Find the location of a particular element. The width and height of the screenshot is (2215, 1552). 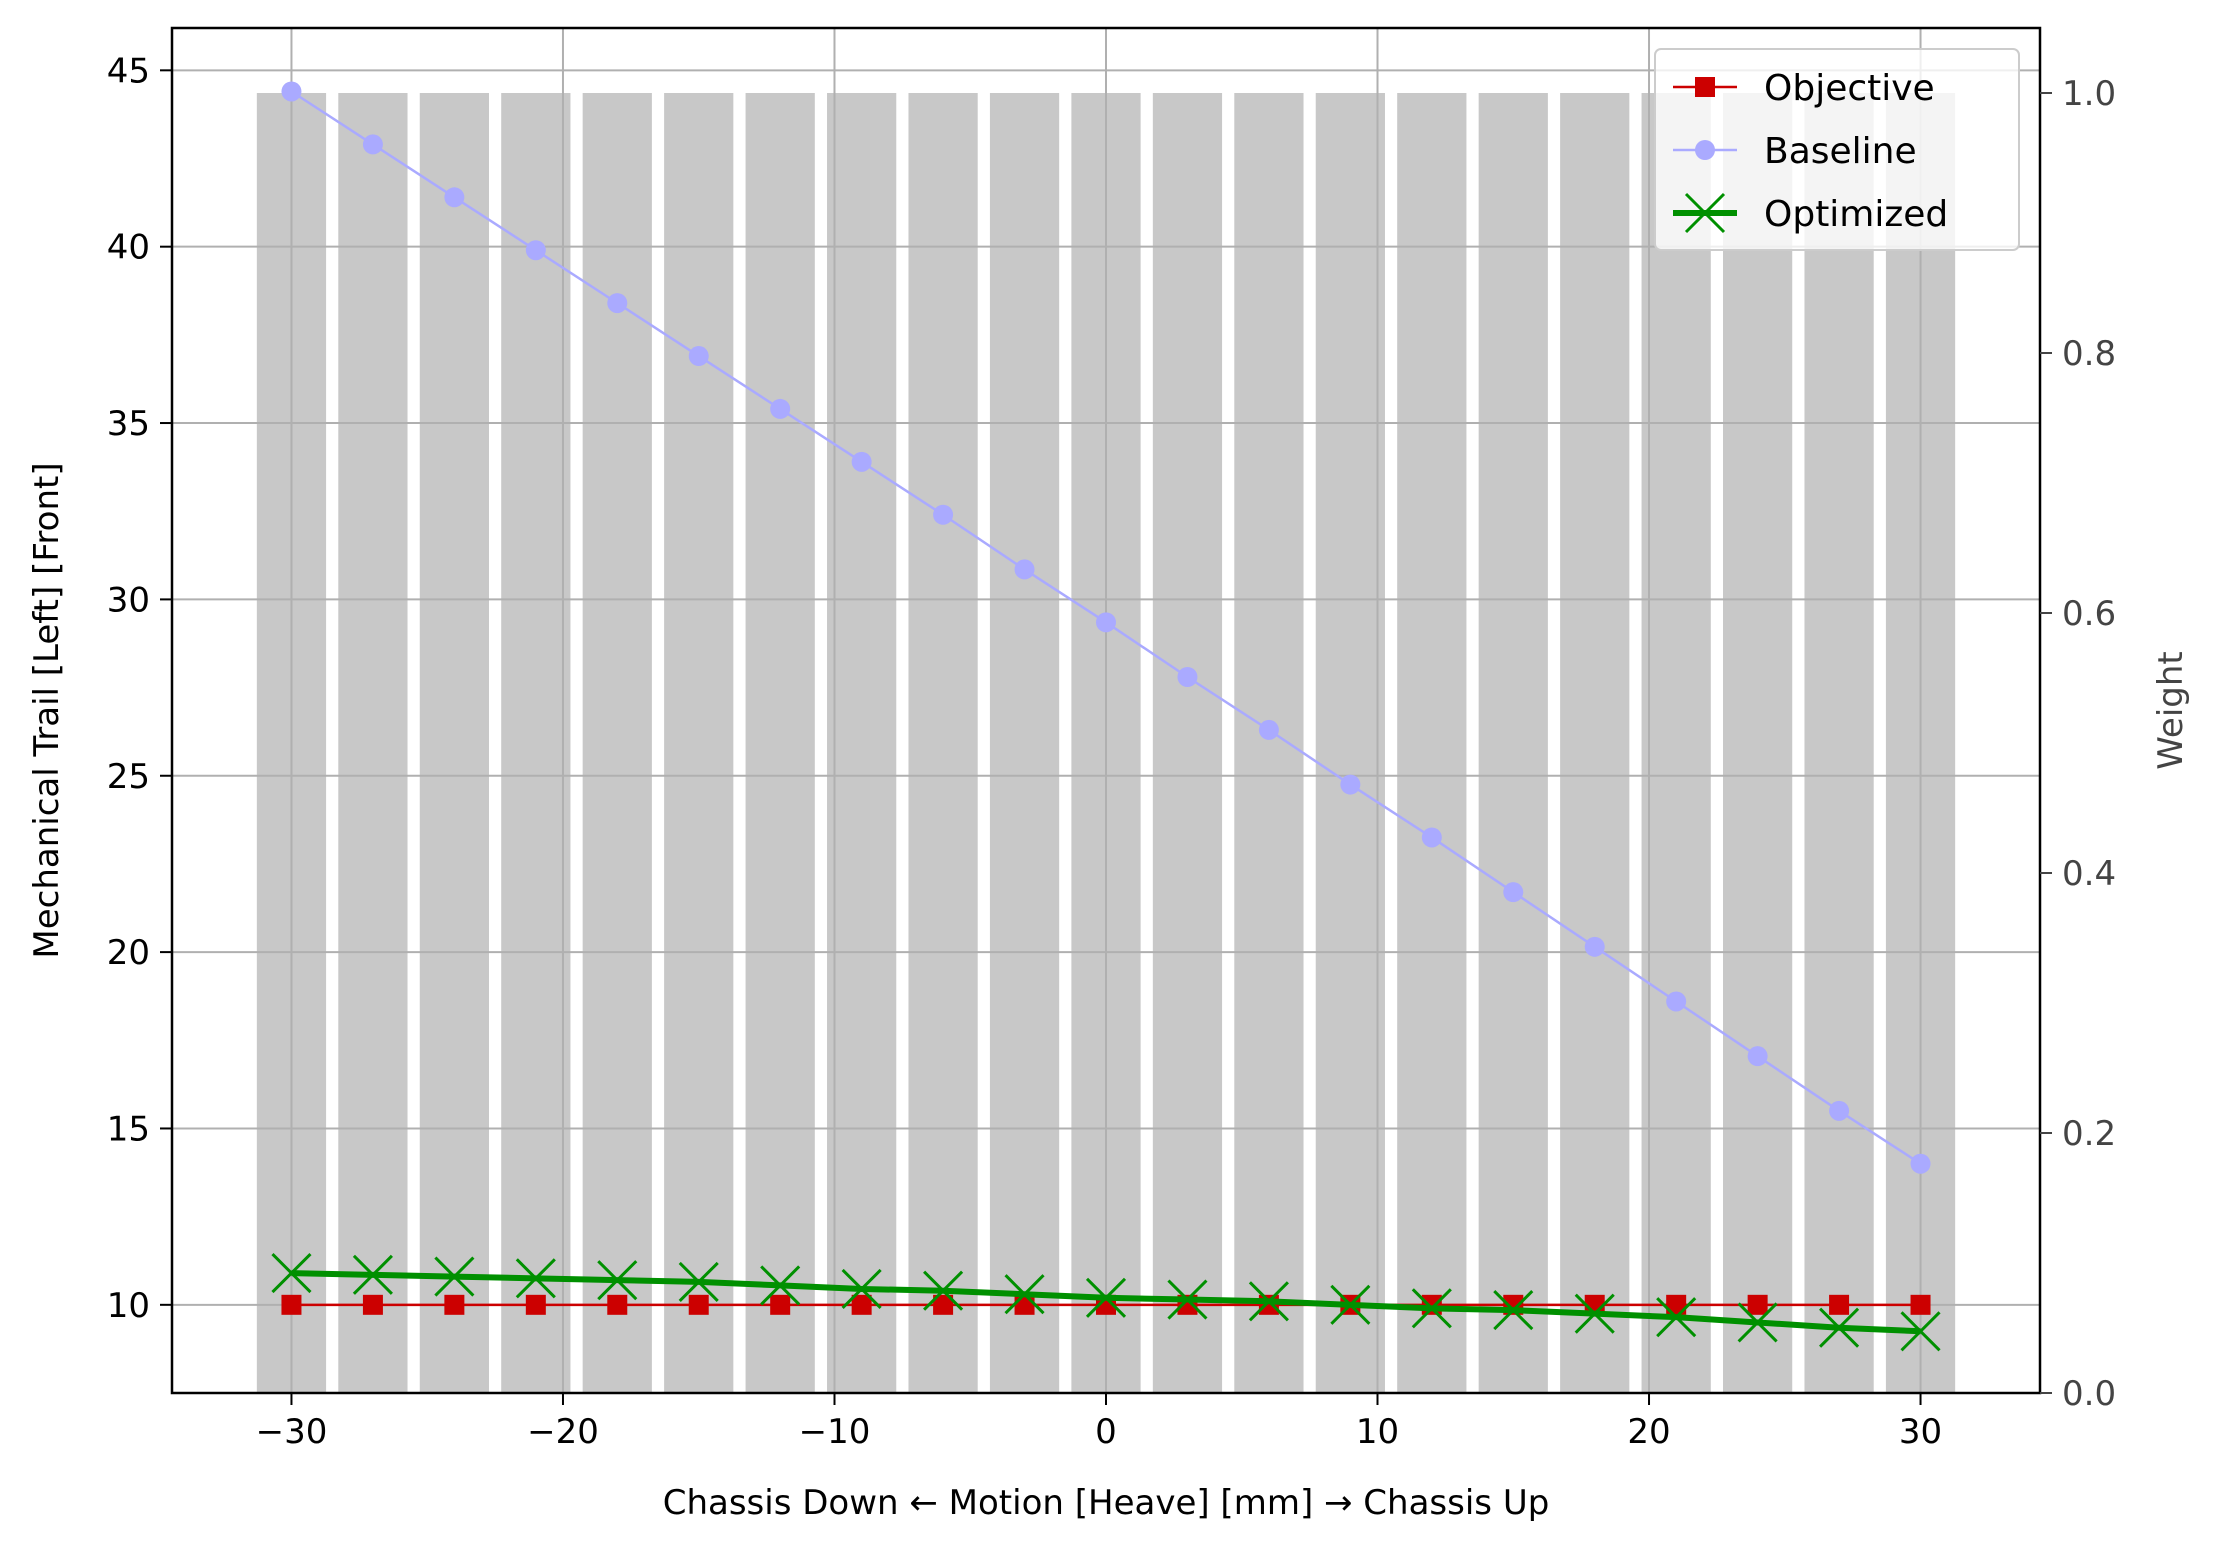

legend-item-baseline: Baseline is located at coordinates (1795, 151).